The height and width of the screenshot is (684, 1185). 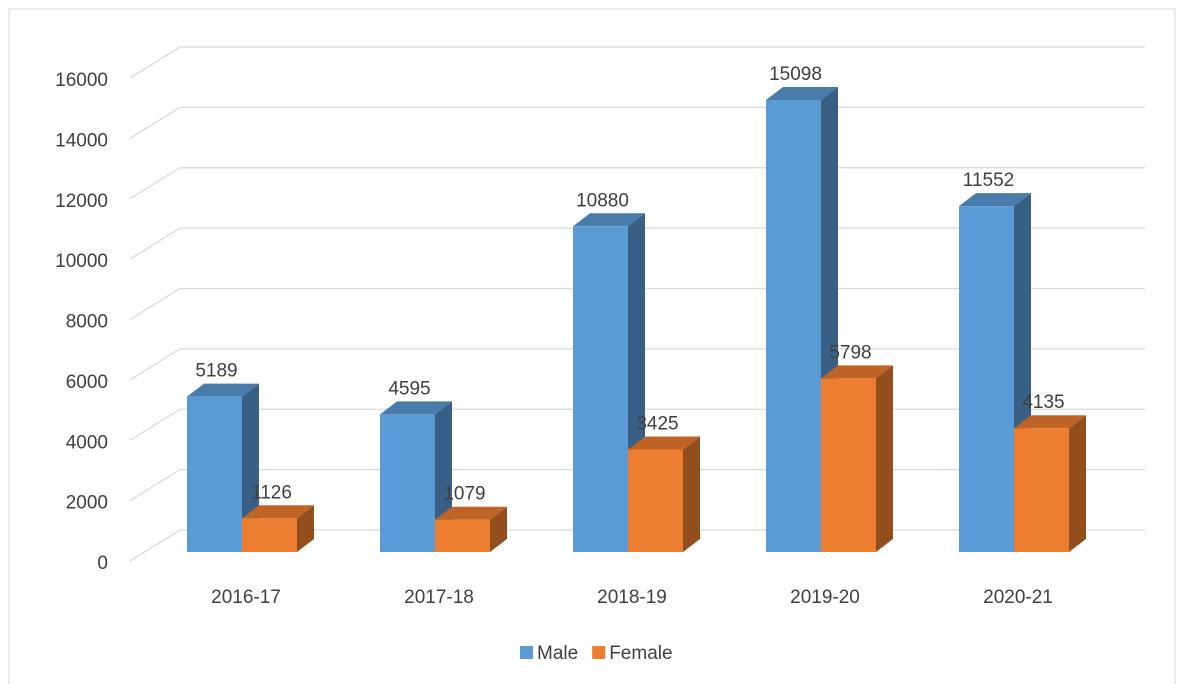 I want to click on y-tick-label: 2000, so click(x=87, y=503).